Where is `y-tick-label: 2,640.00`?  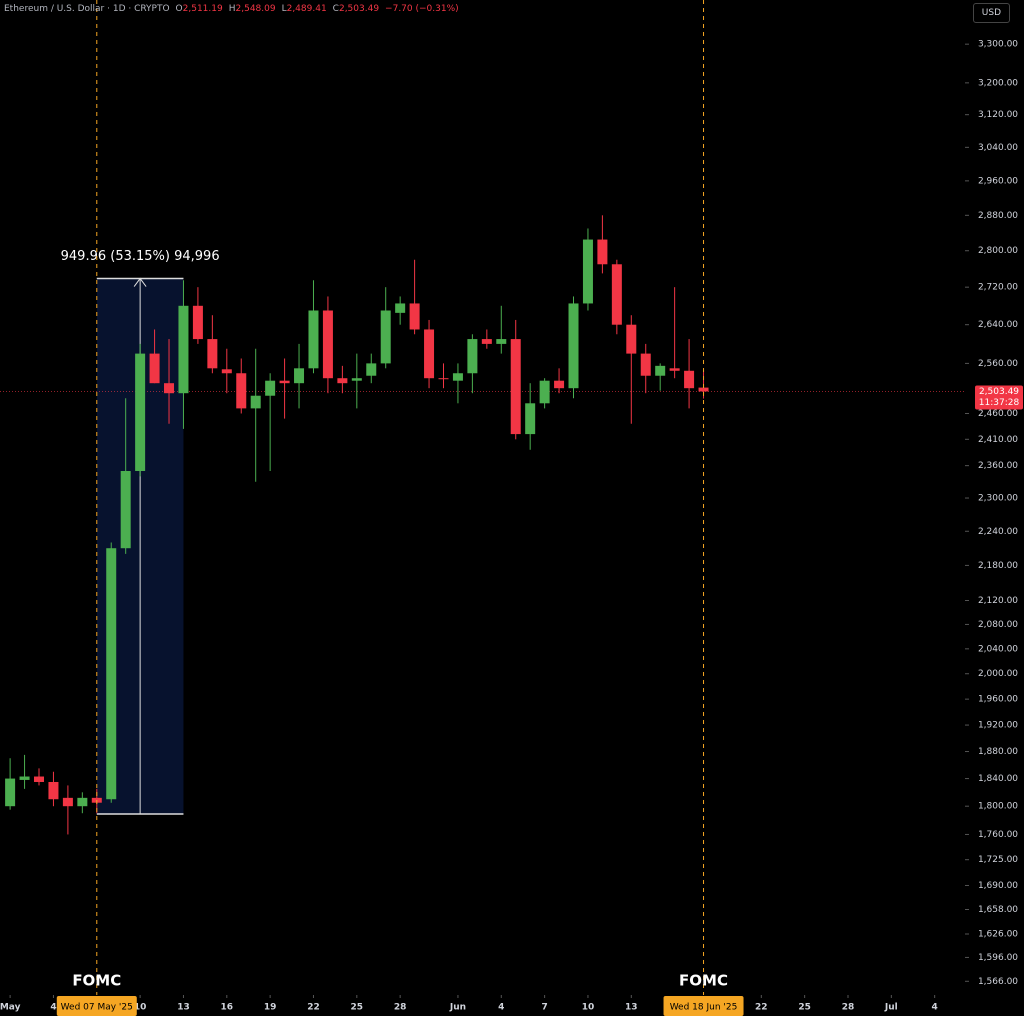
y-tick-label: 2,640.00 is located at coordinates (998, 325).